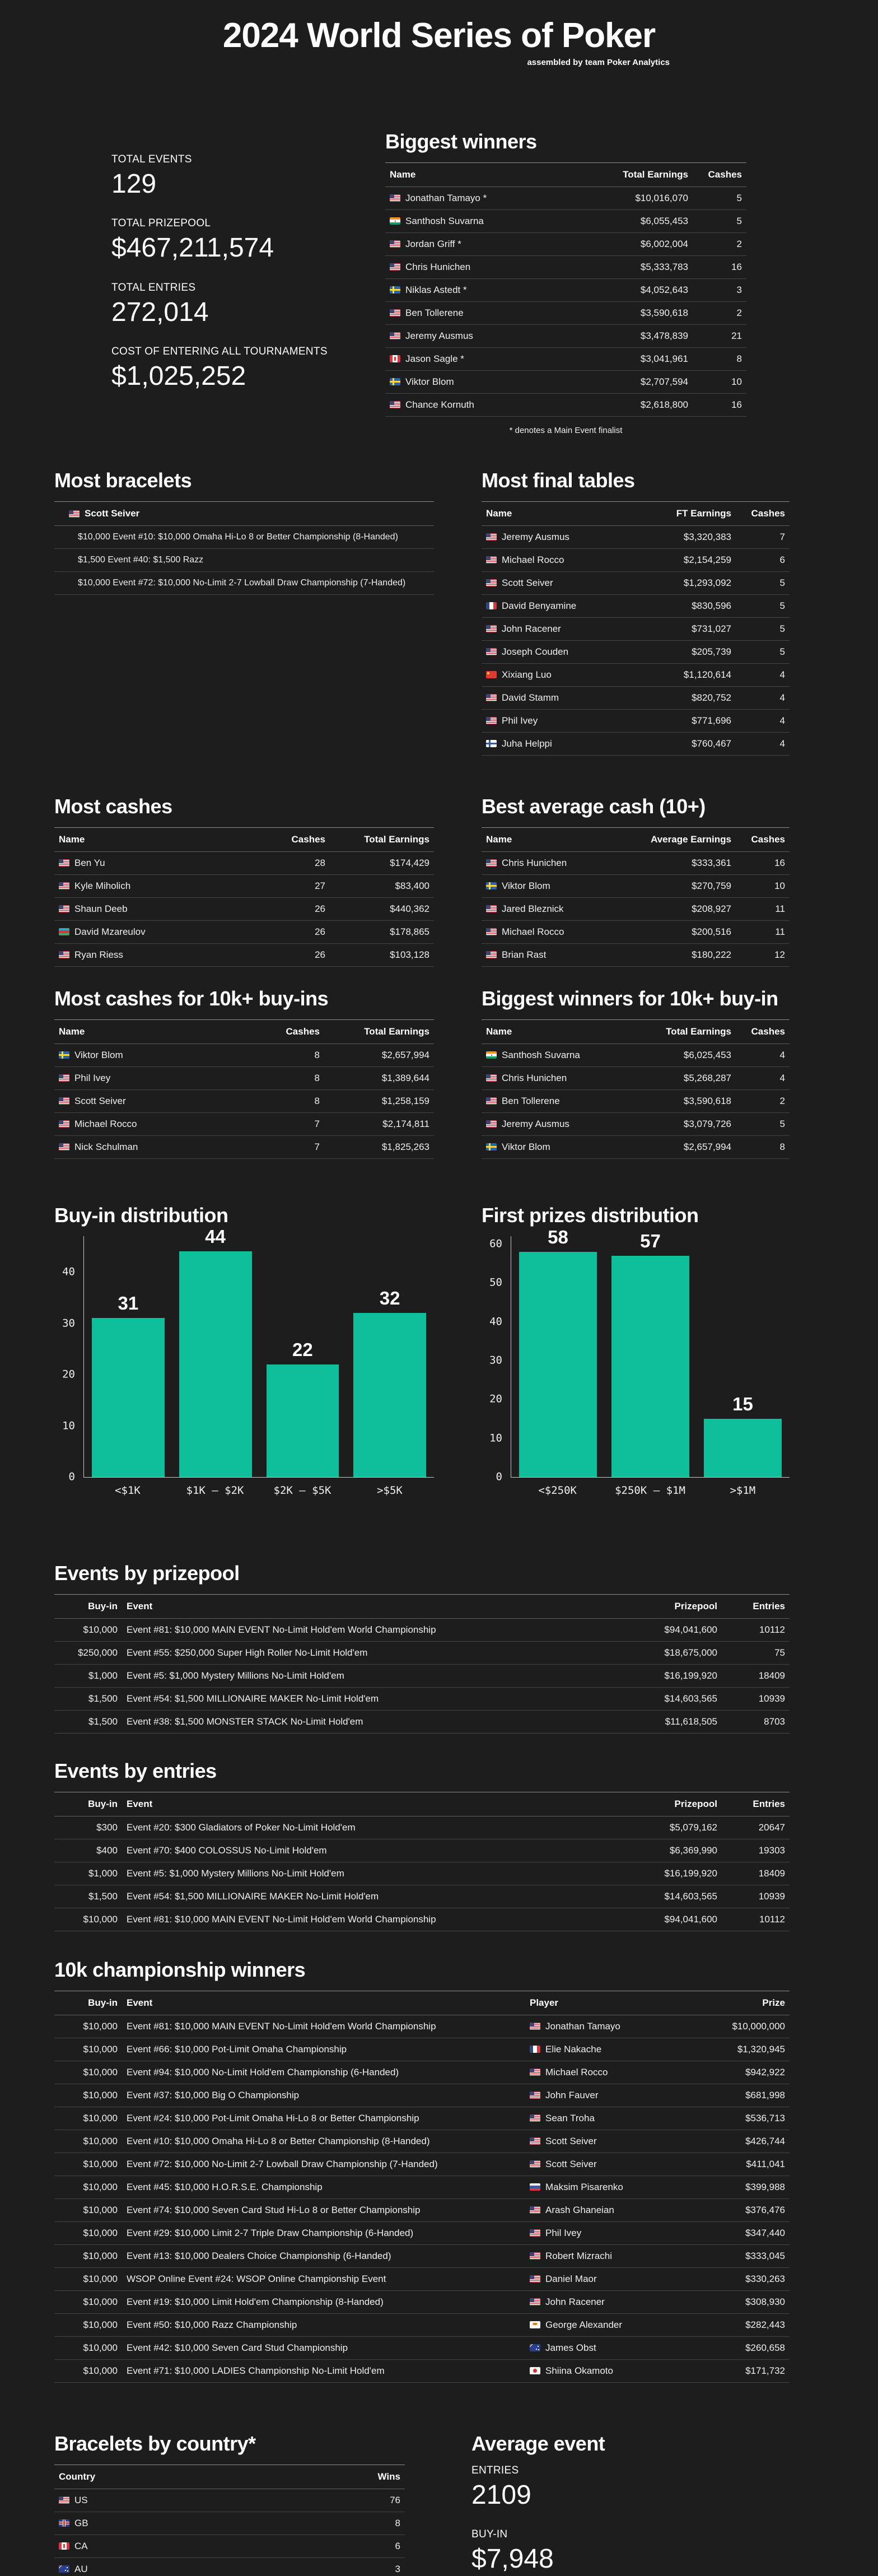 Image resolution: width=878 pixels, height=2576 pixels. Describe the element at coordinates (157, 886) in the screenshot. I see `cell: Kyle Miholich` at that location.